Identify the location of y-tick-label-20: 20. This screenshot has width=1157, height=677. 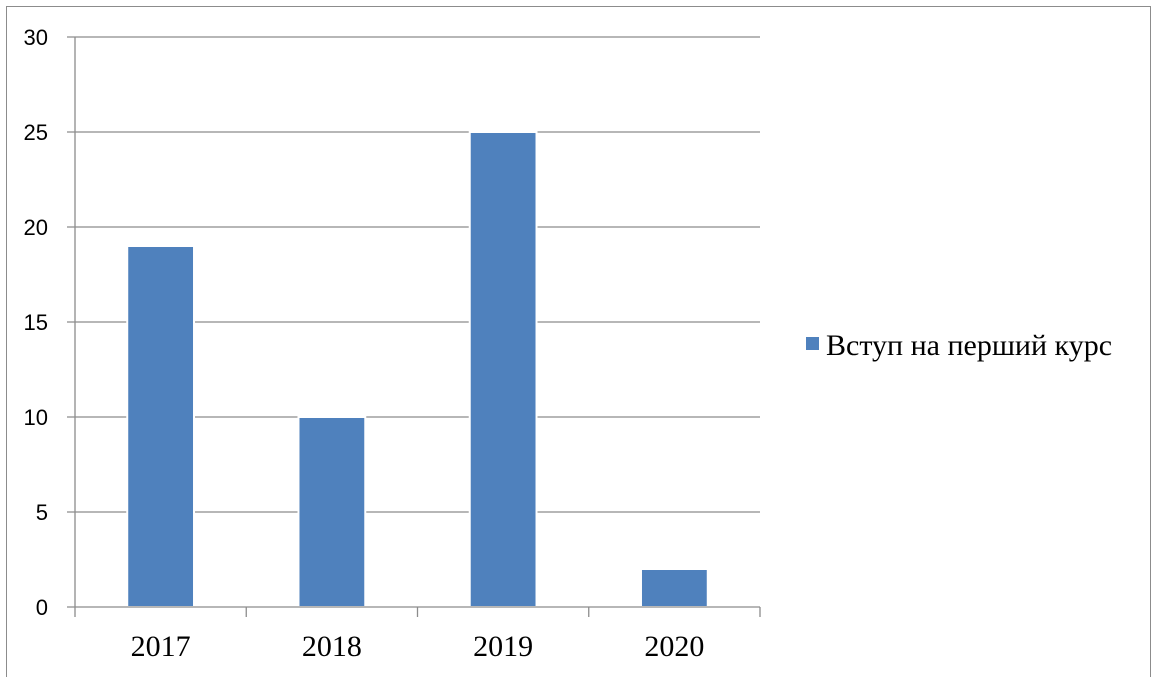
(36, 227).